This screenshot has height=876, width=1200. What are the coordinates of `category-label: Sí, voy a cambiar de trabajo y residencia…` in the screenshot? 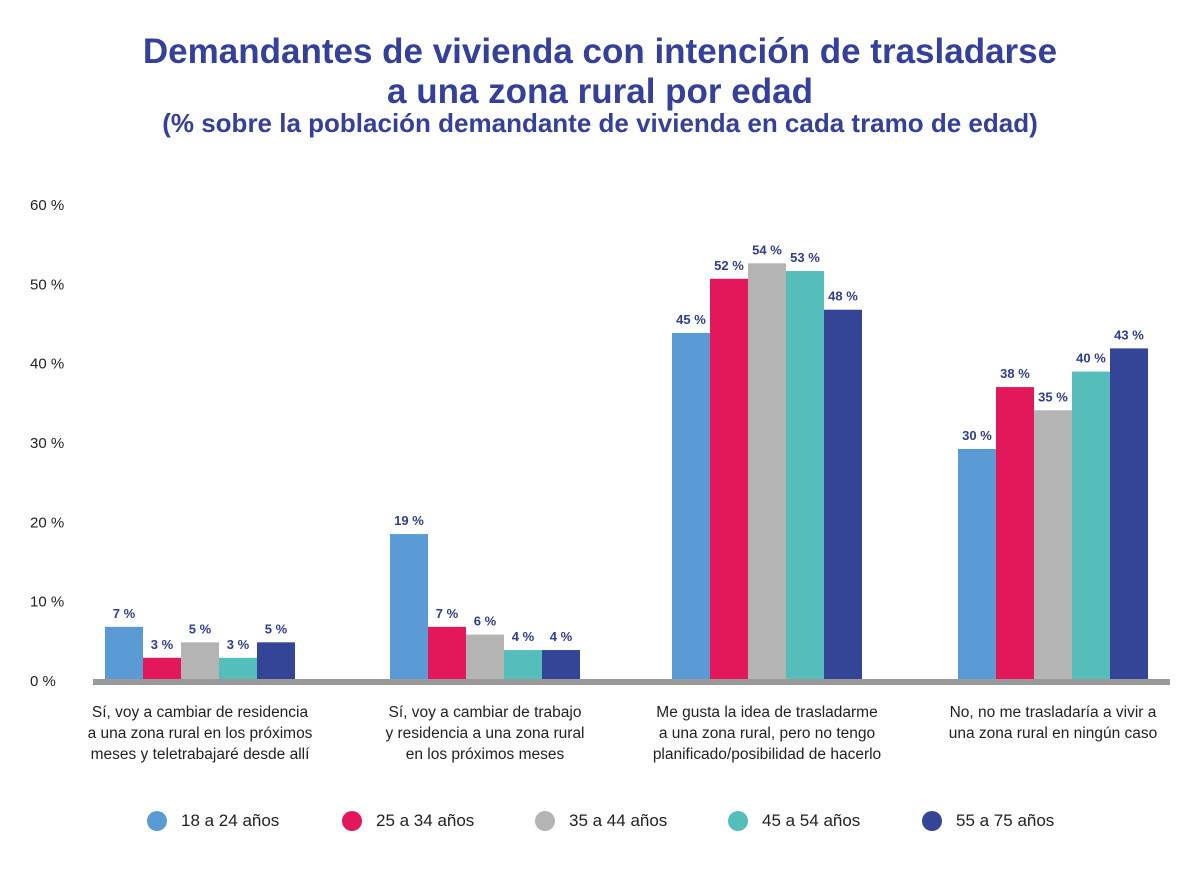 It's located at (485, 733).